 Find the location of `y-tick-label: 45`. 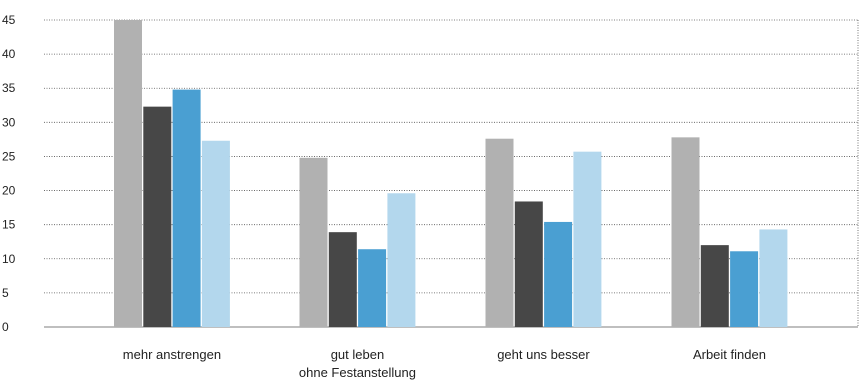

y-tick-label: 45 is located at coordinates (9, 20).